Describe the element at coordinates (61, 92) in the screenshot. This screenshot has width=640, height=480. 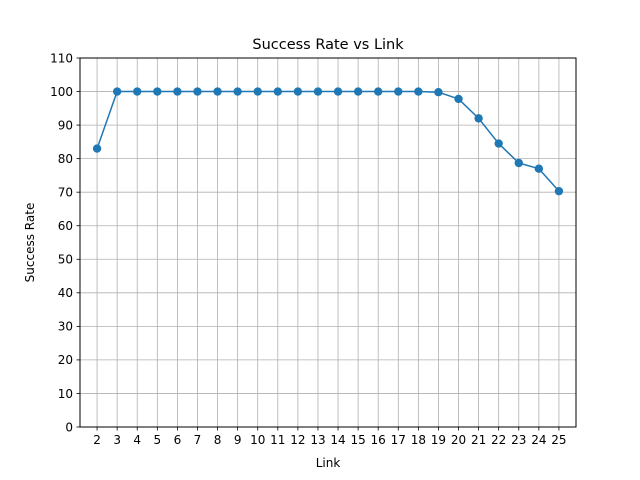
I see `y-tick-label: 100` at that location.